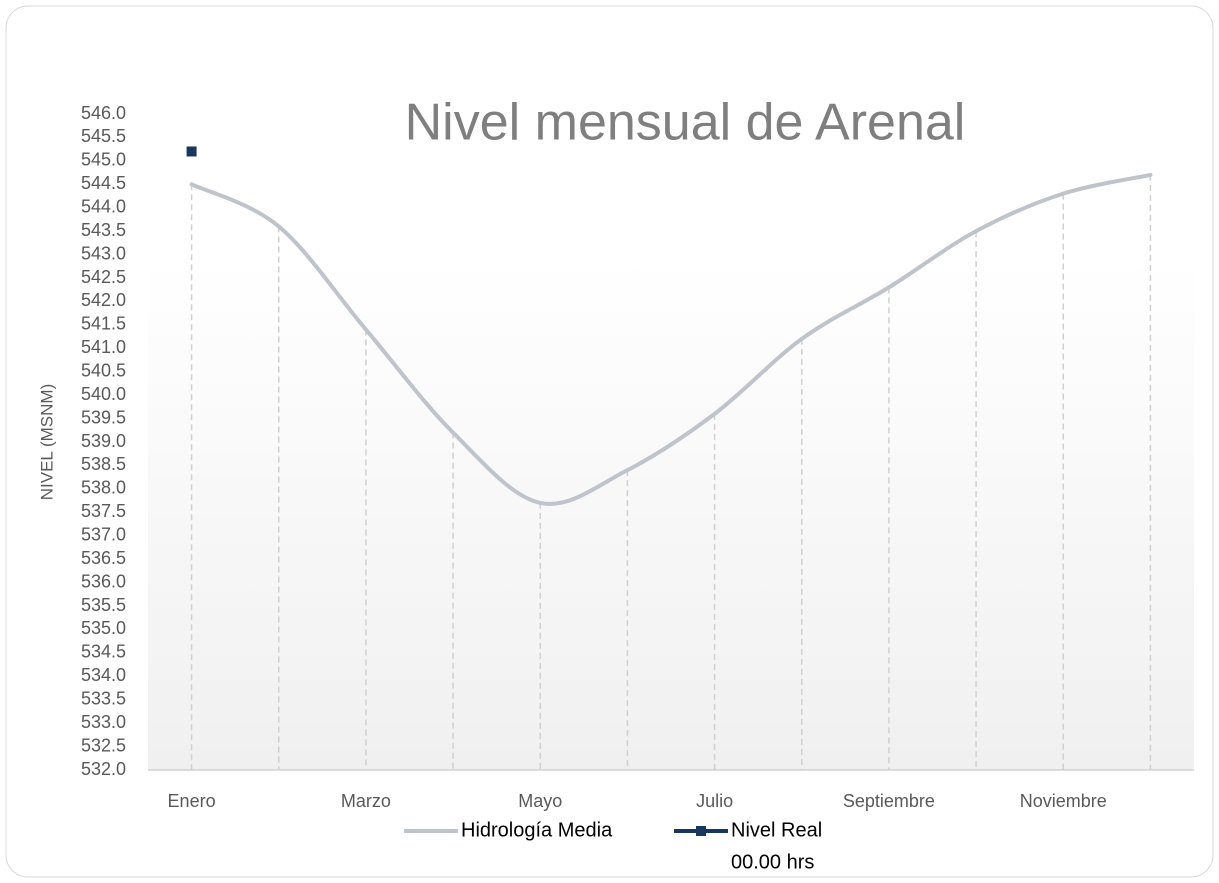 This screenshot has height=883, width=1219. Describe the element at coordinates (103, 347) in the screenshot. I see `y-tick-label: 541.0` at that location.